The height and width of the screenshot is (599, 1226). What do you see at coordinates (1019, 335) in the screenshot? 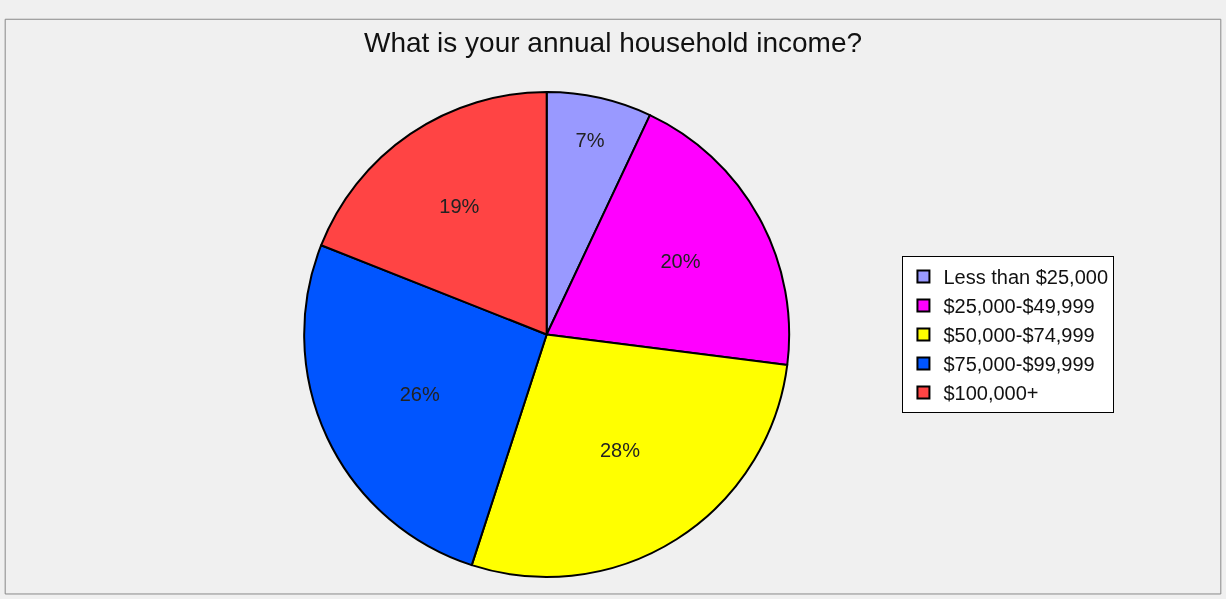
I see `legend-label: $50,000-$74,999` at bounding box center [1019, 335].